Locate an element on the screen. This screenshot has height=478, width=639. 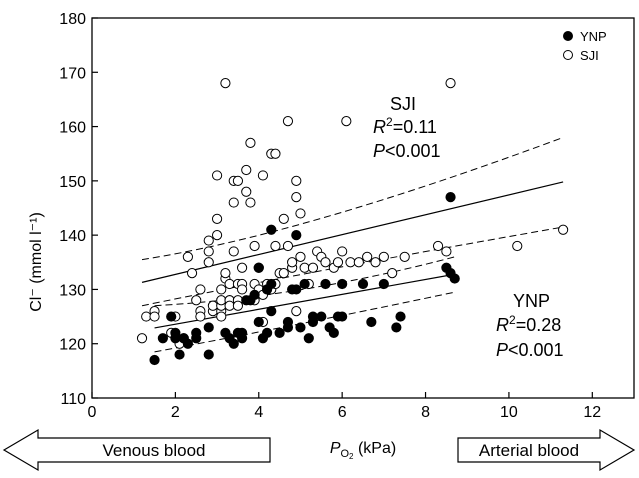
annotation-ynp-p: P<0.001 is located at coordinates (530, 350).